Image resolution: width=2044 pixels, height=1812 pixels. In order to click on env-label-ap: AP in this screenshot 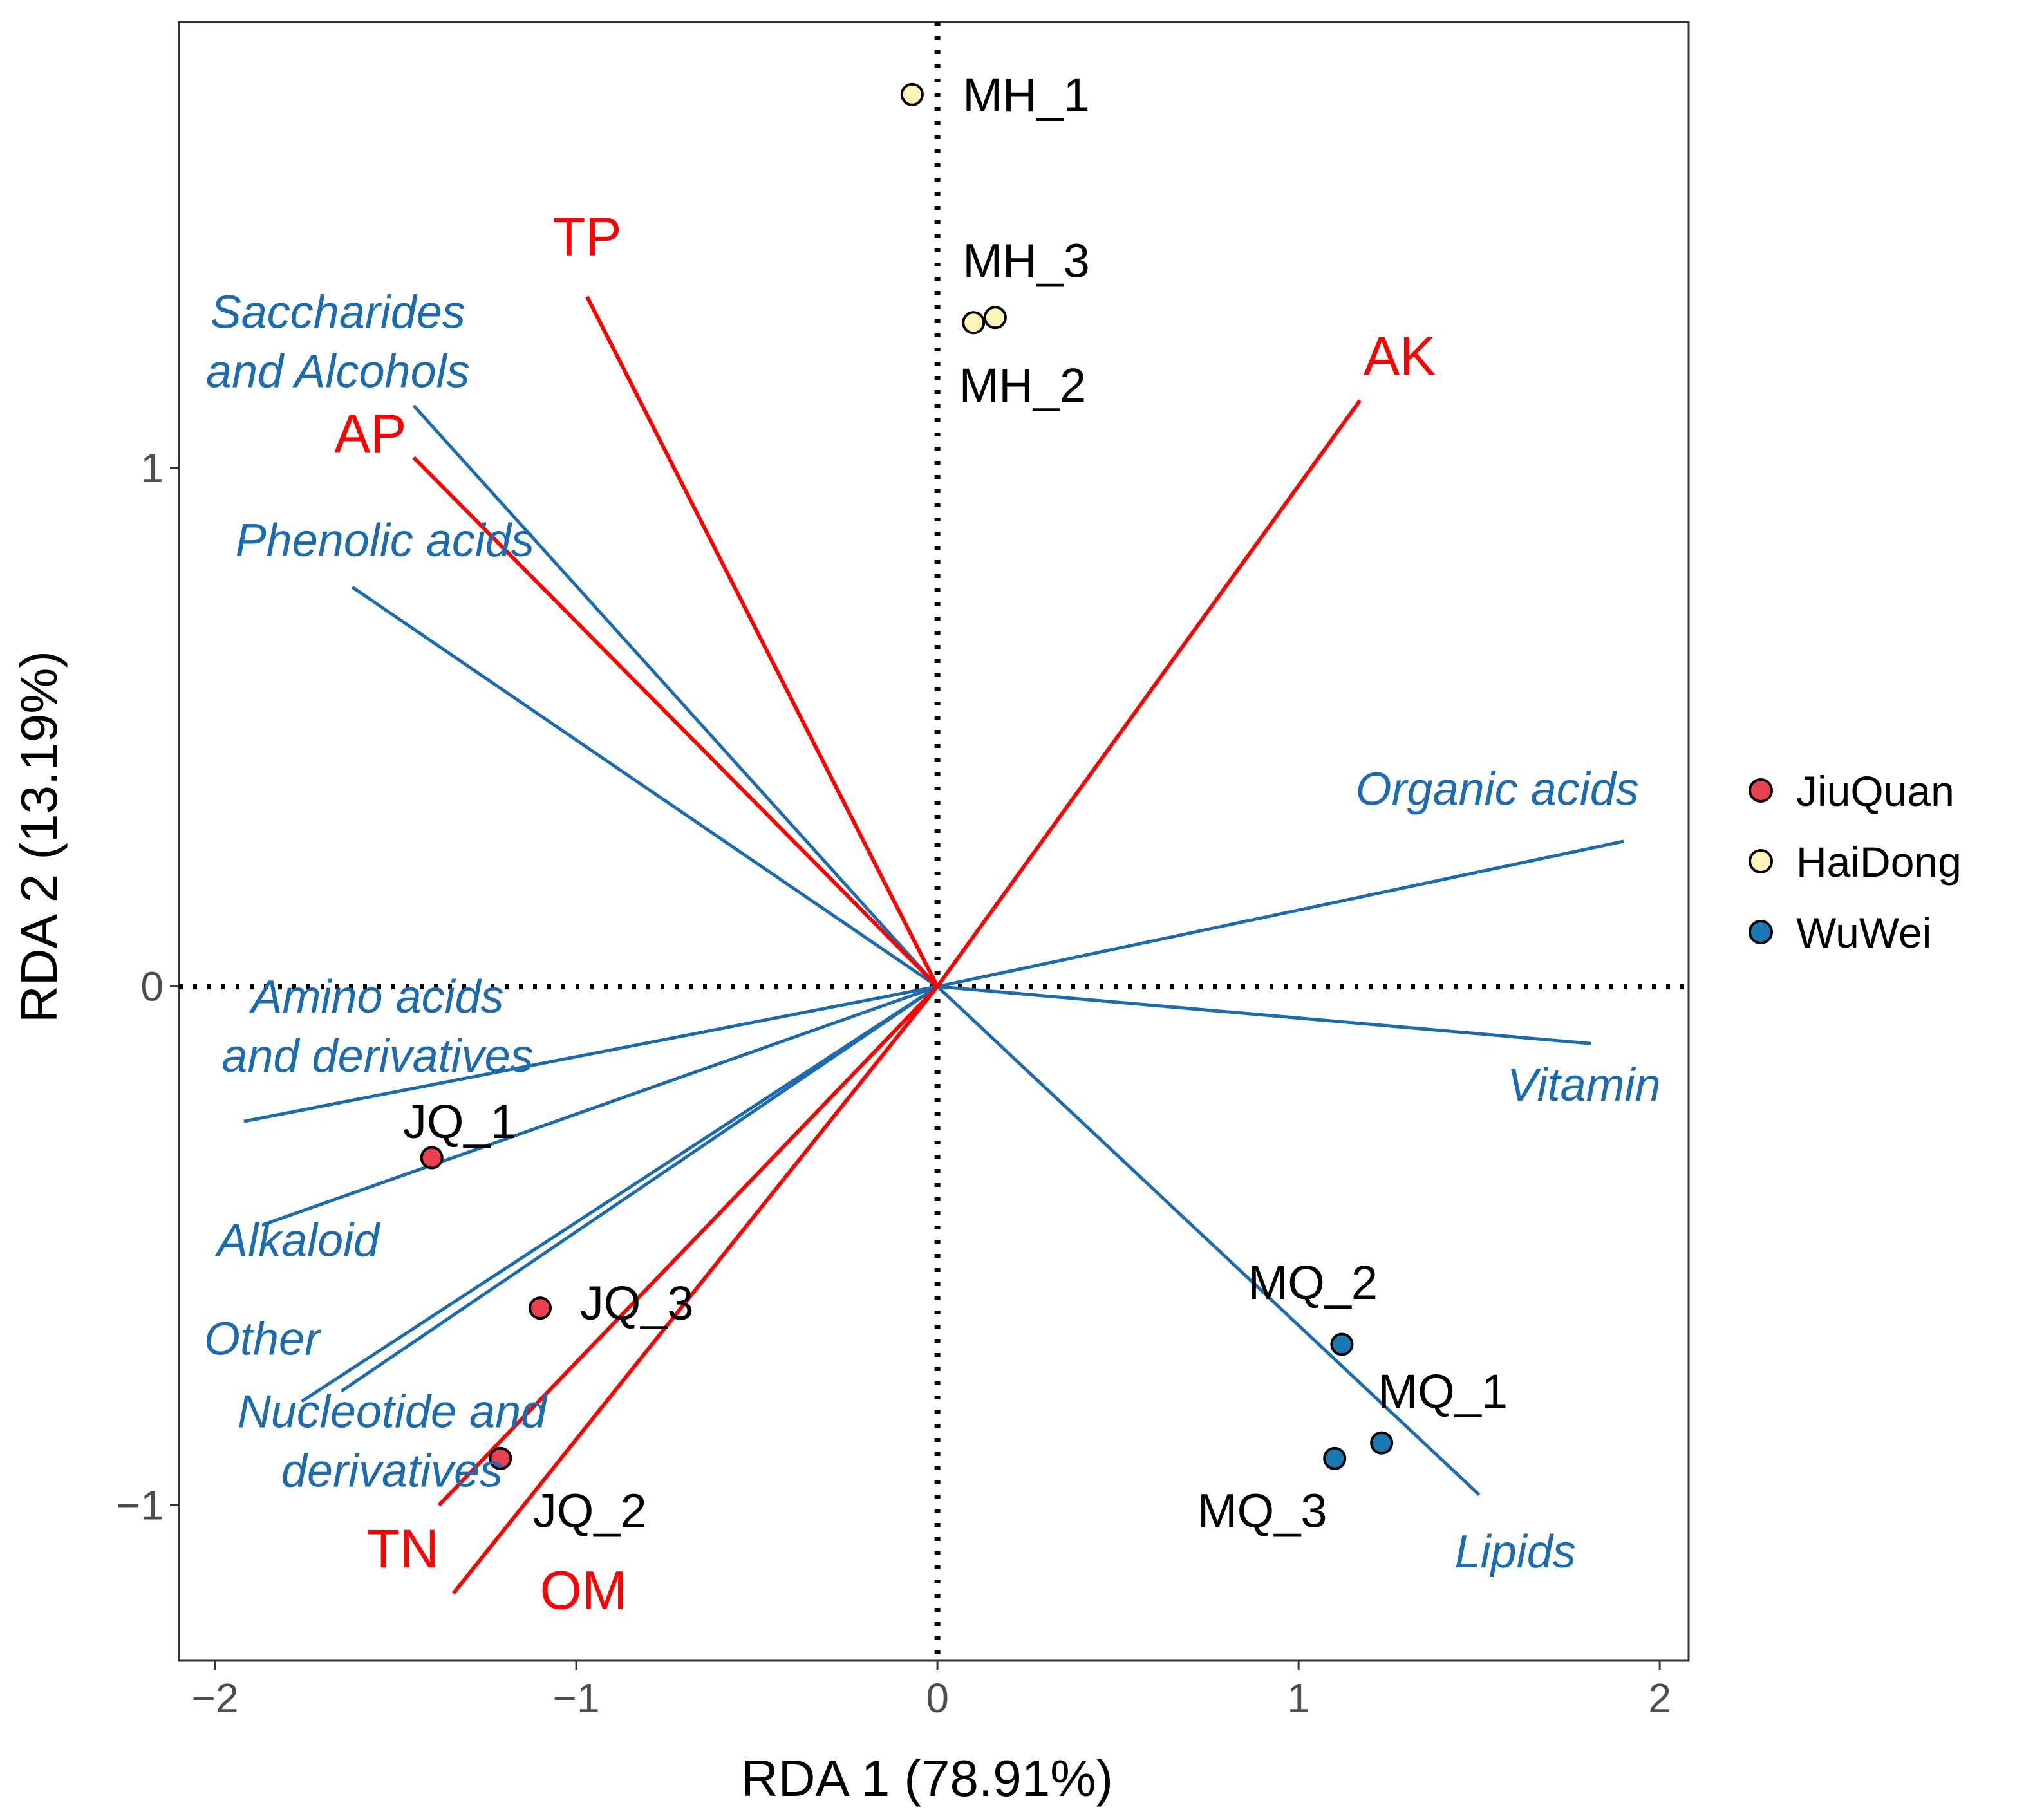, I will do `click(370, 434)`.